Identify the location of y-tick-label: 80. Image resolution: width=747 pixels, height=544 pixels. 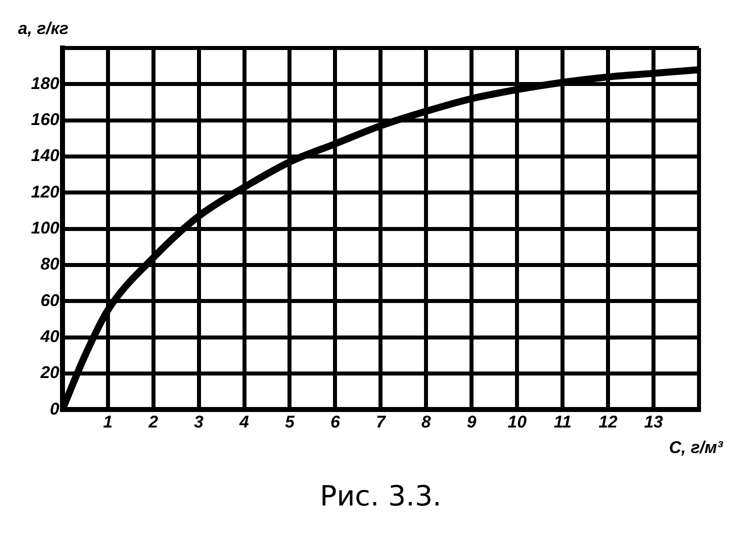
(50, 264).